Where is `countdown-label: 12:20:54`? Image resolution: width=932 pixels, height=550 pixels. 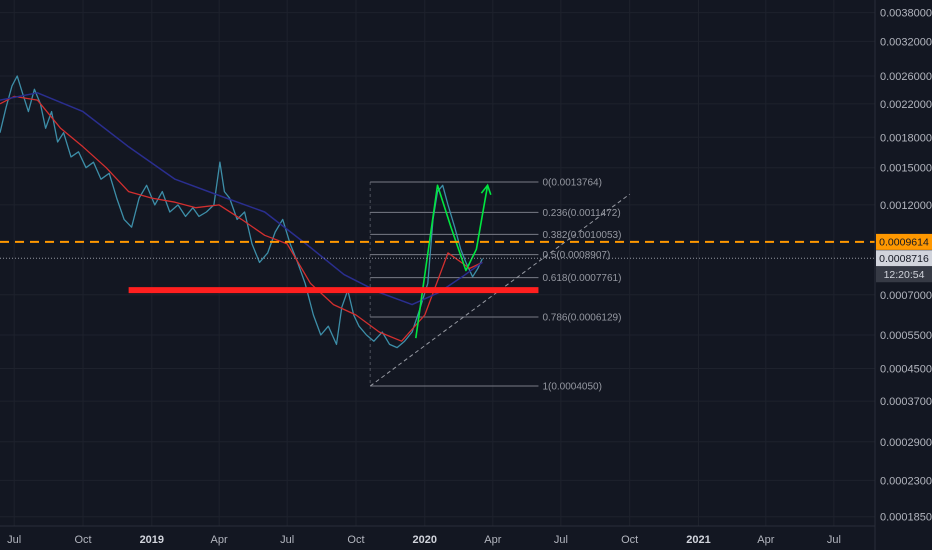
countdown-label: 12:20:54 is located at coordinates (904, 275).